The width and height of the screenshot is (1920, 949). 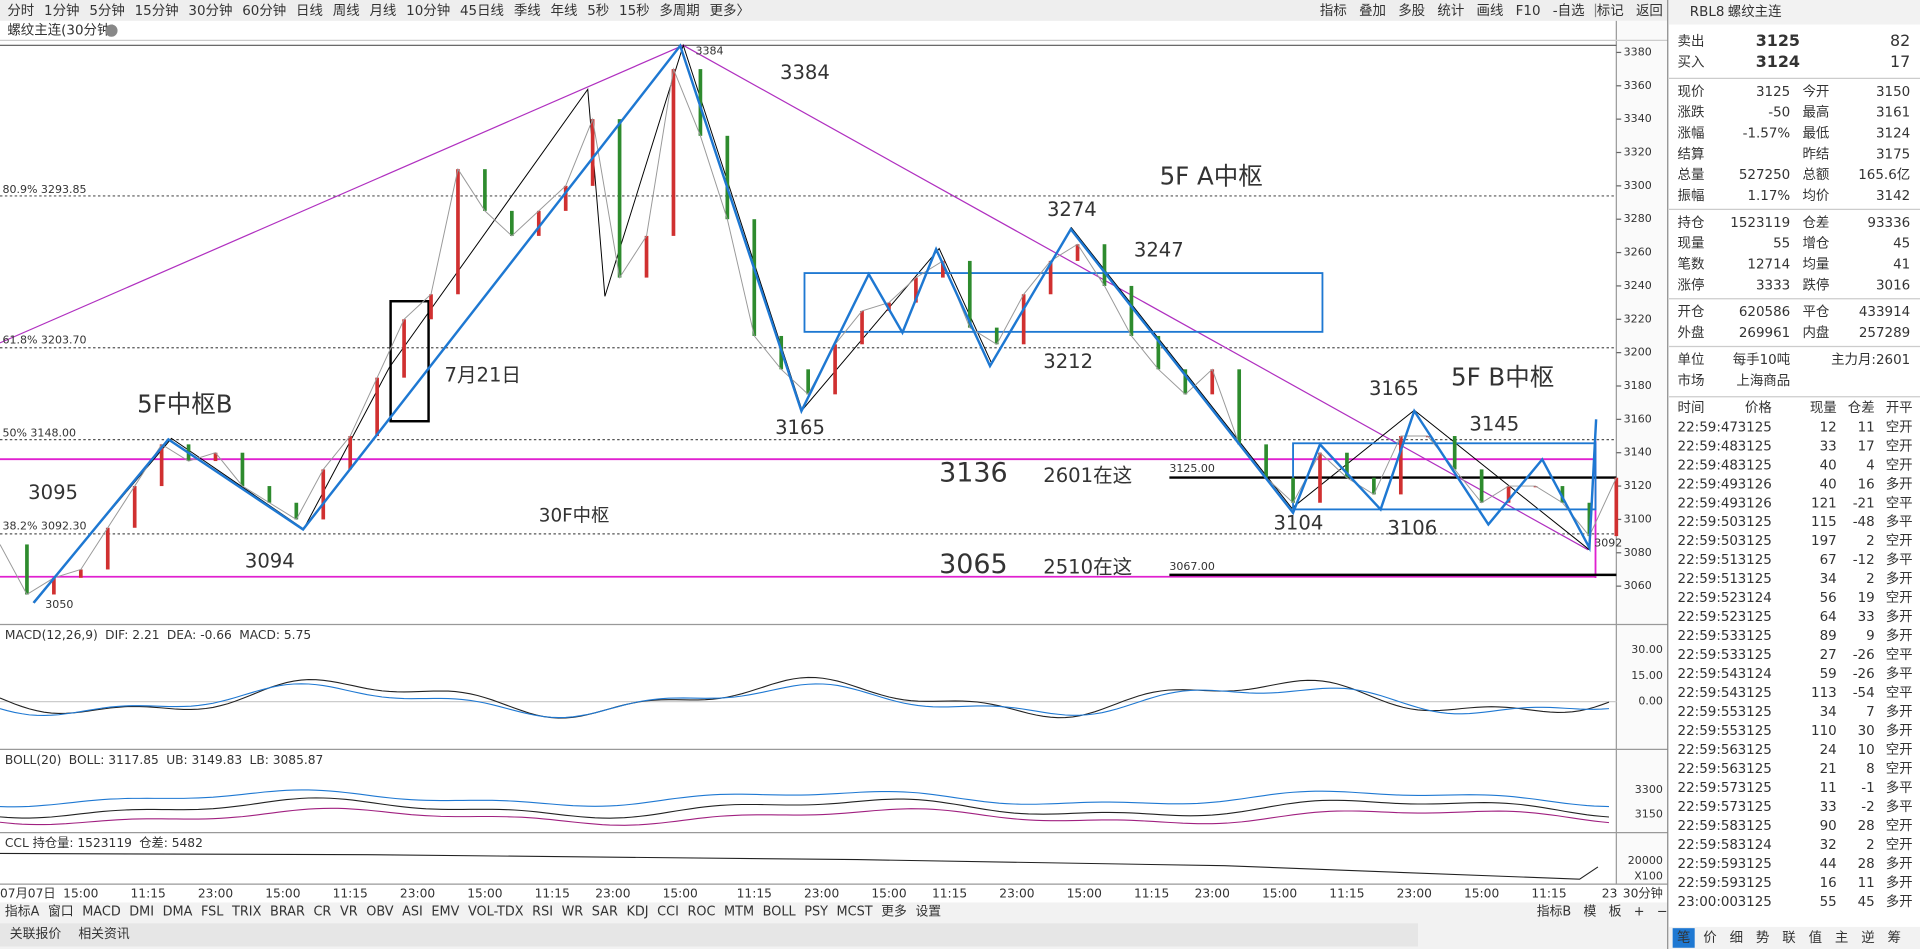 I want to click on tool-button: 统计, so click(x=1450, y=11).